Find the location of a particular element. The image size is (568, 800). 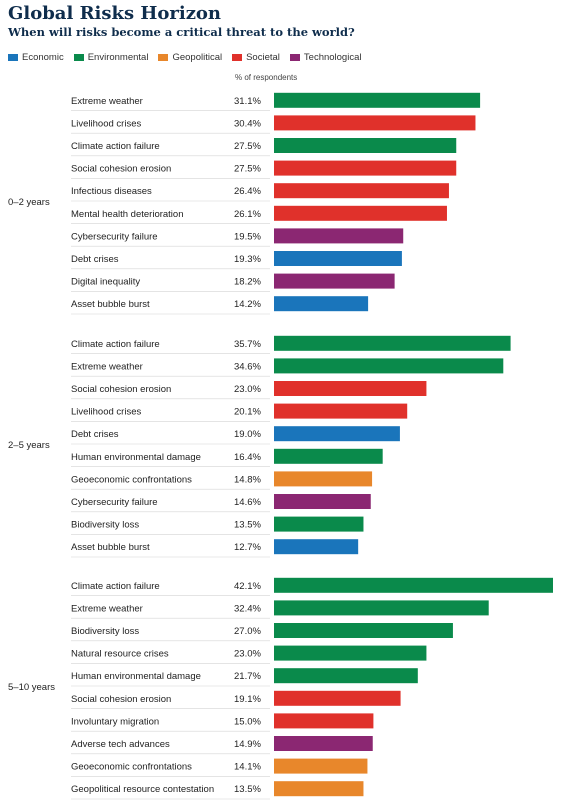

group-label: 2–5 years is located at coordinates (29, 445).